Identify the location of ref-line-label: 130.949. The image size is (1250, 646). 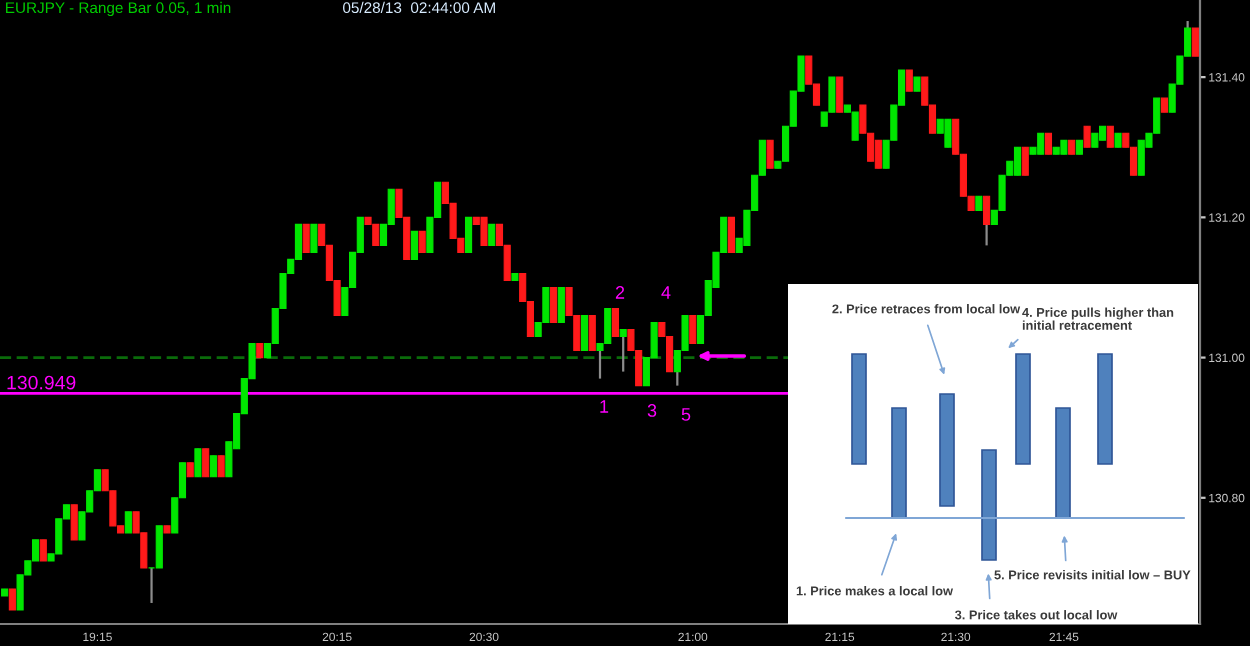
(41, 382).